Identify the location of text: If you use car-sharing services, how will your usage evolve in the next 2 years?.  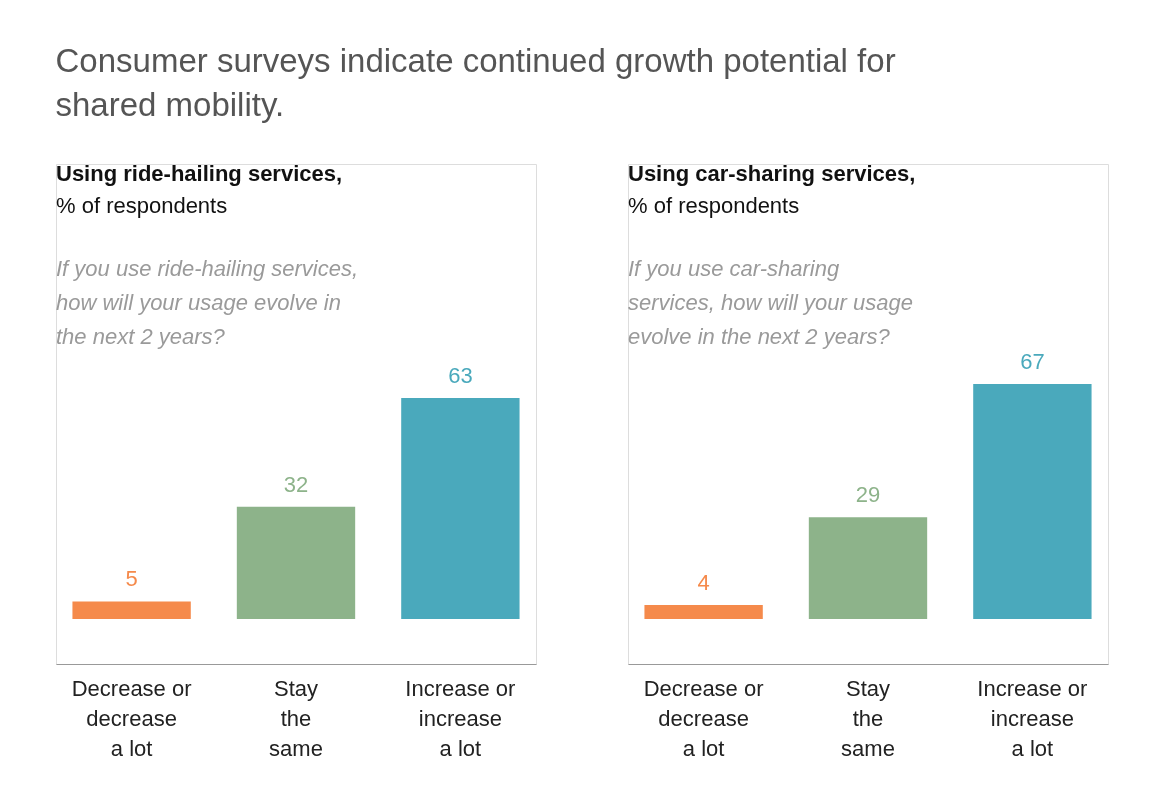
(770, 302).